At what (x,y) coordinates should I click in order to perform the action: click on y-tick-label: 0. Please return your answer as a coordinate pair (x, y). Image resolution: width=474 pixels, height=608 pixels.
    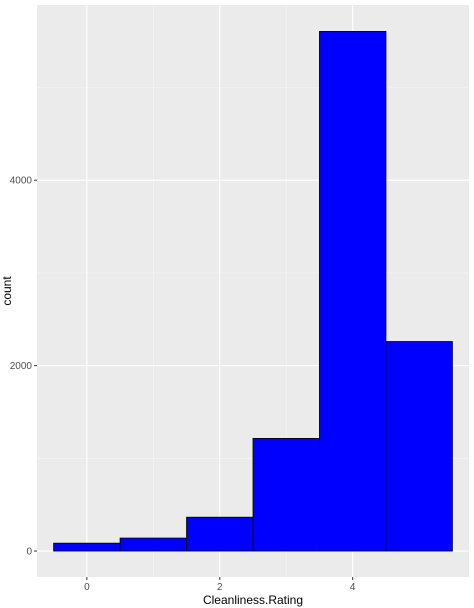
    Looking at the image, I should click on (29, 552).